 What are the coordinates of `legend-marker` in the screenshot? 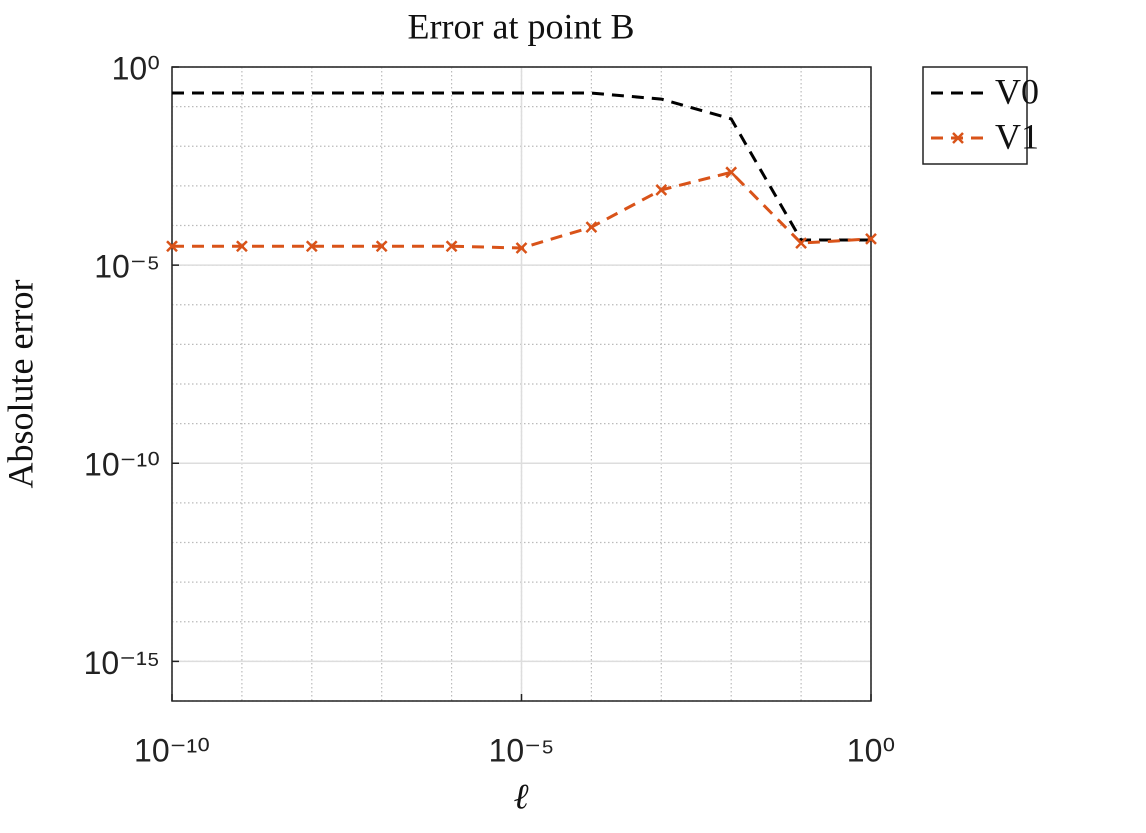 It's located at (958, 138).